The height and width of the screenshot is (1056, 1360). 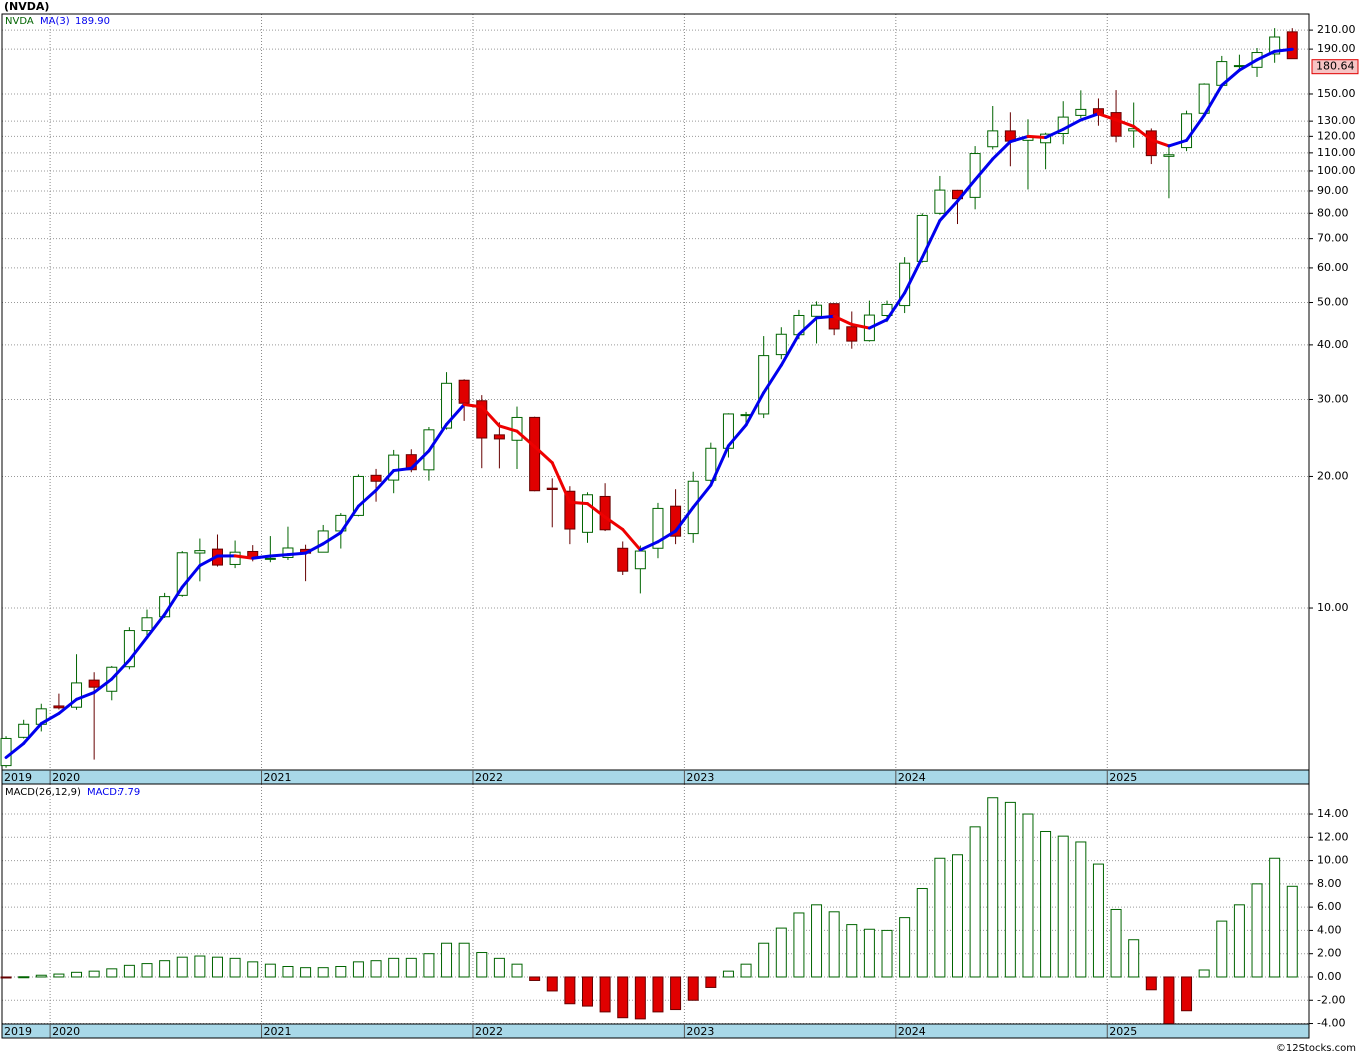 I want to click on y-tick-label: -2.00, so click(x=1331, y=999).